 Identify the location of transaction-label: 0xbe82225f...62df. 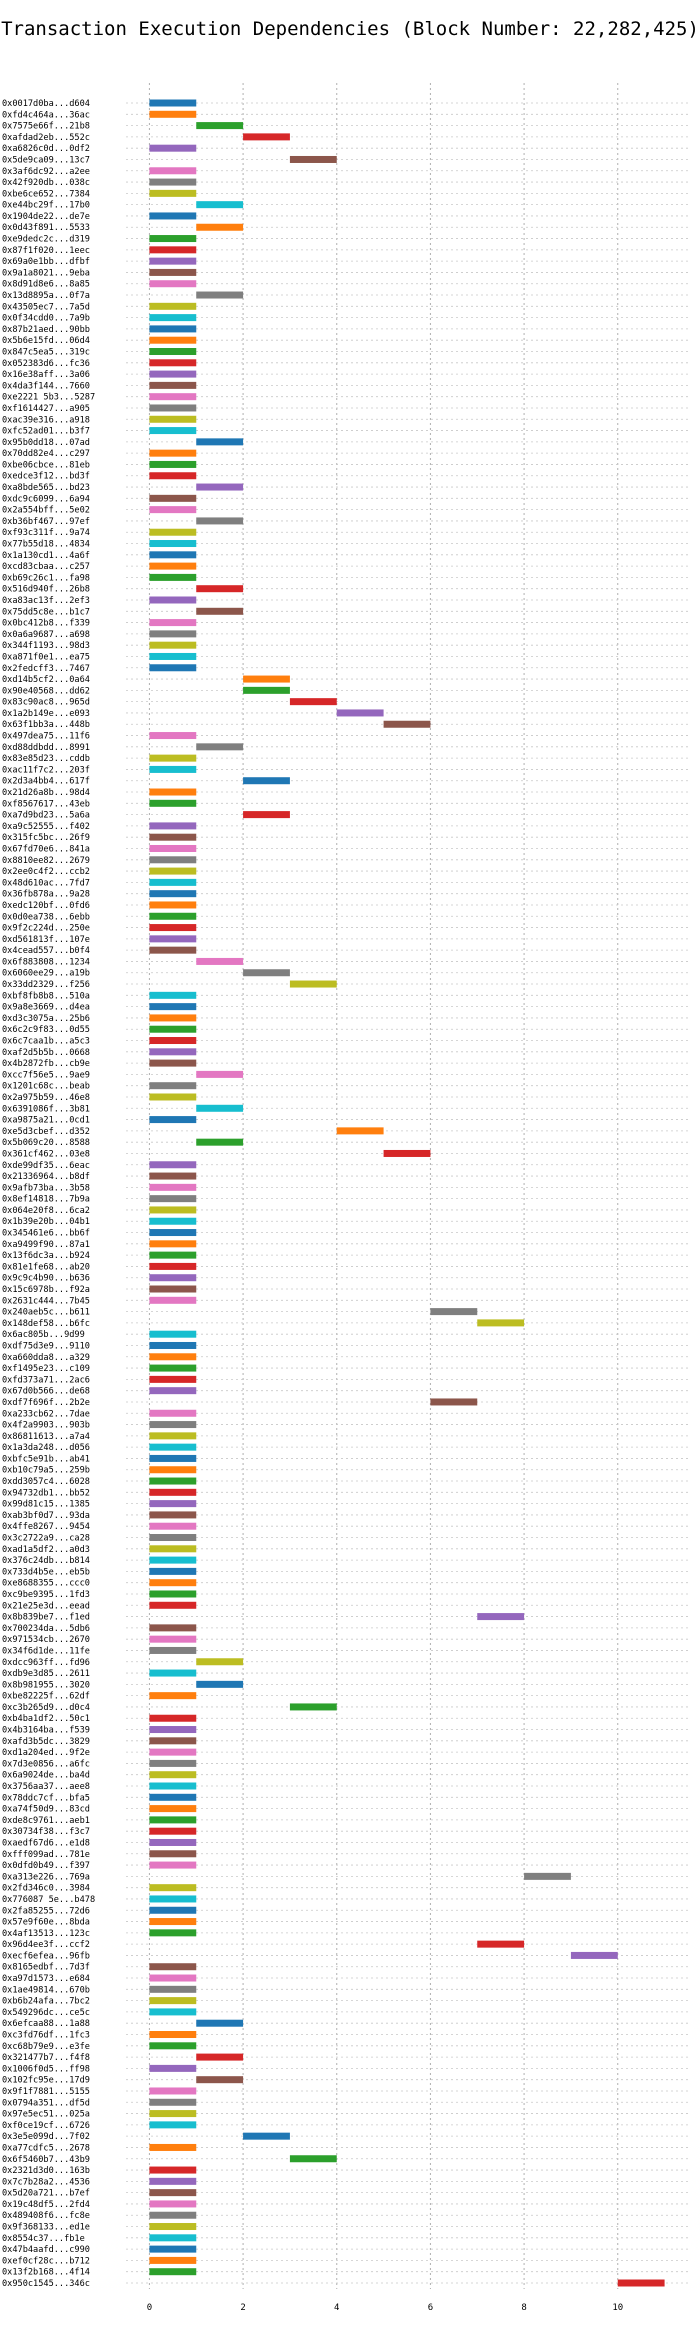
(46, 1697).